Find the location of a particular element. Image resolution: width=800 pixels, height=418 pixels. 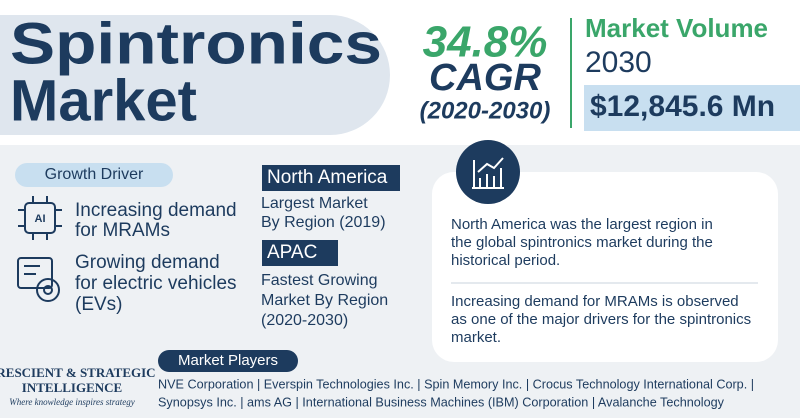

driver-line: for electric vehicles is located at coordinates (156, 283).